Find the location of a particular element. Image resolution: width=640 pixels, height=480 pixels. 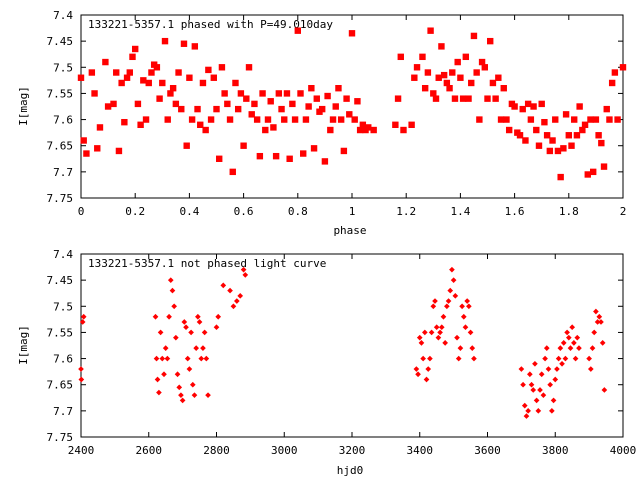

y-tick-label: 7.5 is located at coordinates (63, 67).